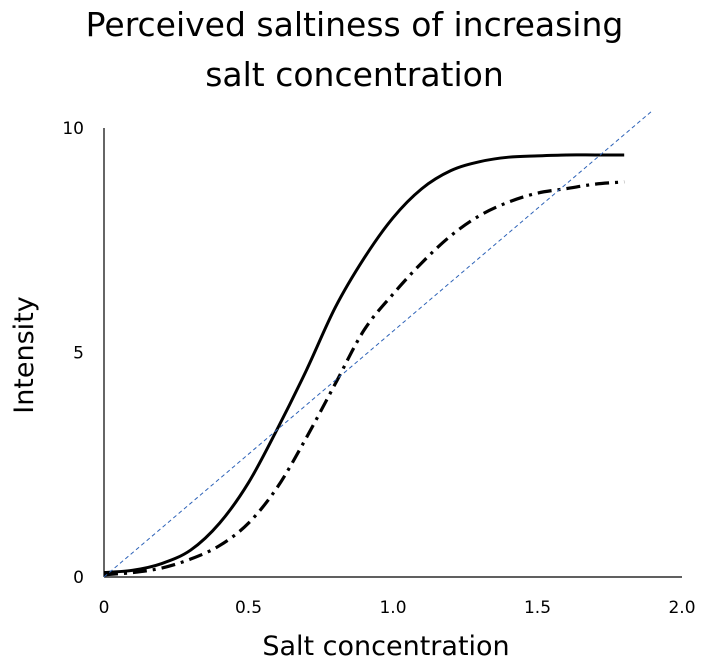 The height and width of the screenshot is (666, 709). I want to click on y-tick-label: 0, so click(78, 578).